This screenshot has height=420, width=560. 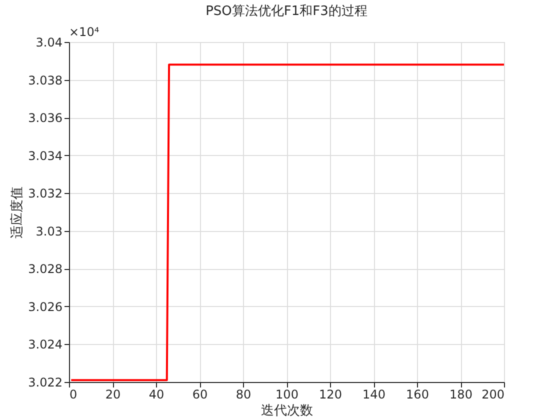 I want to click on x-tick-label: 0, so click(x=74, y=395).